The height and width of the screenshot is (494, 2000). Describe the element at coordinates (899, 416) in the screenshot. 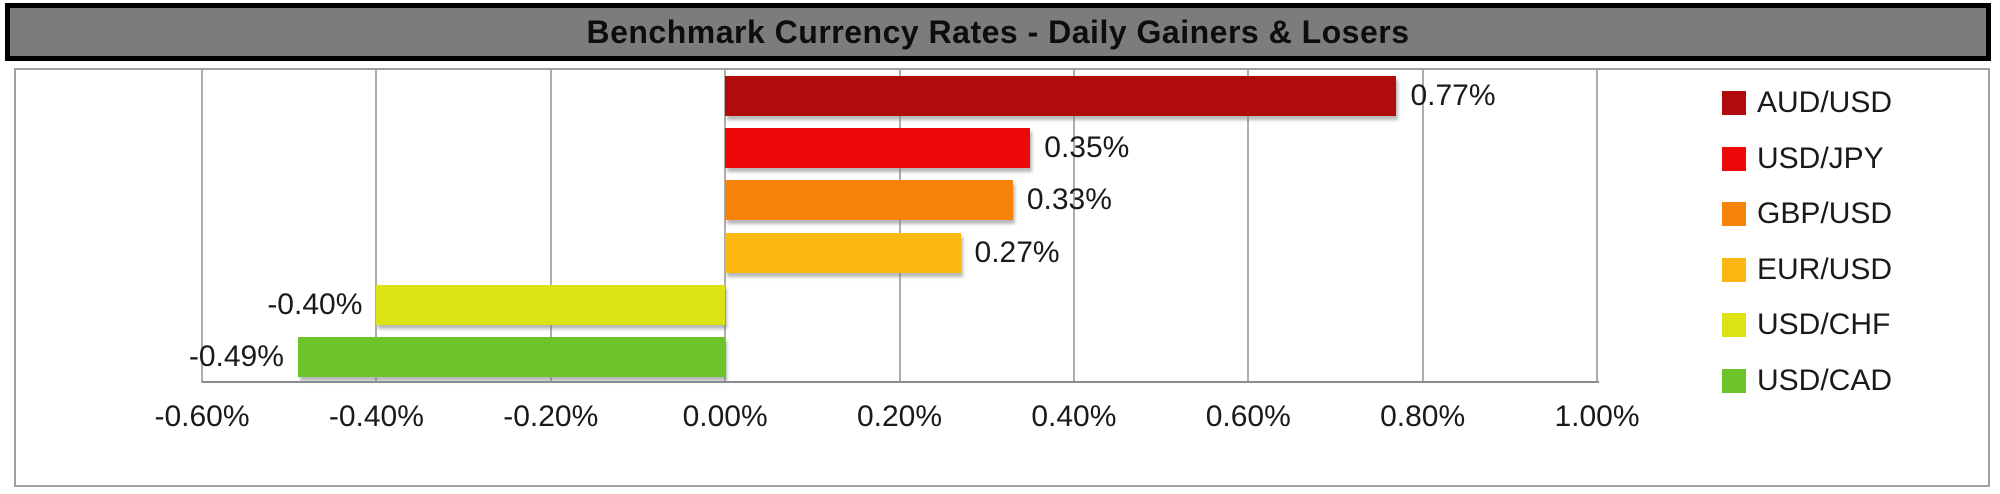

I see `x-tick-label: 0.20%` at that location.